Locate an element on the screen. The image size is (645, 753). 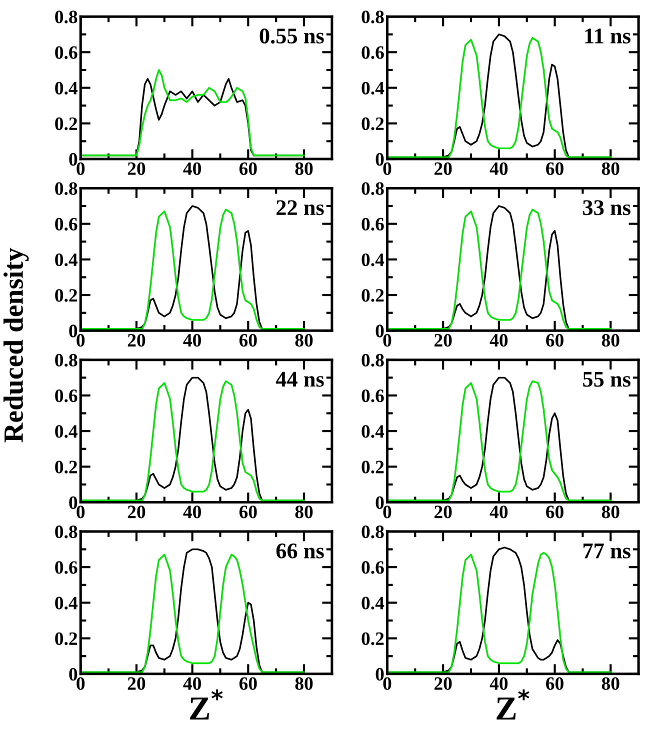
annotation: 0.55 ns is located at coordinates (292, 36).